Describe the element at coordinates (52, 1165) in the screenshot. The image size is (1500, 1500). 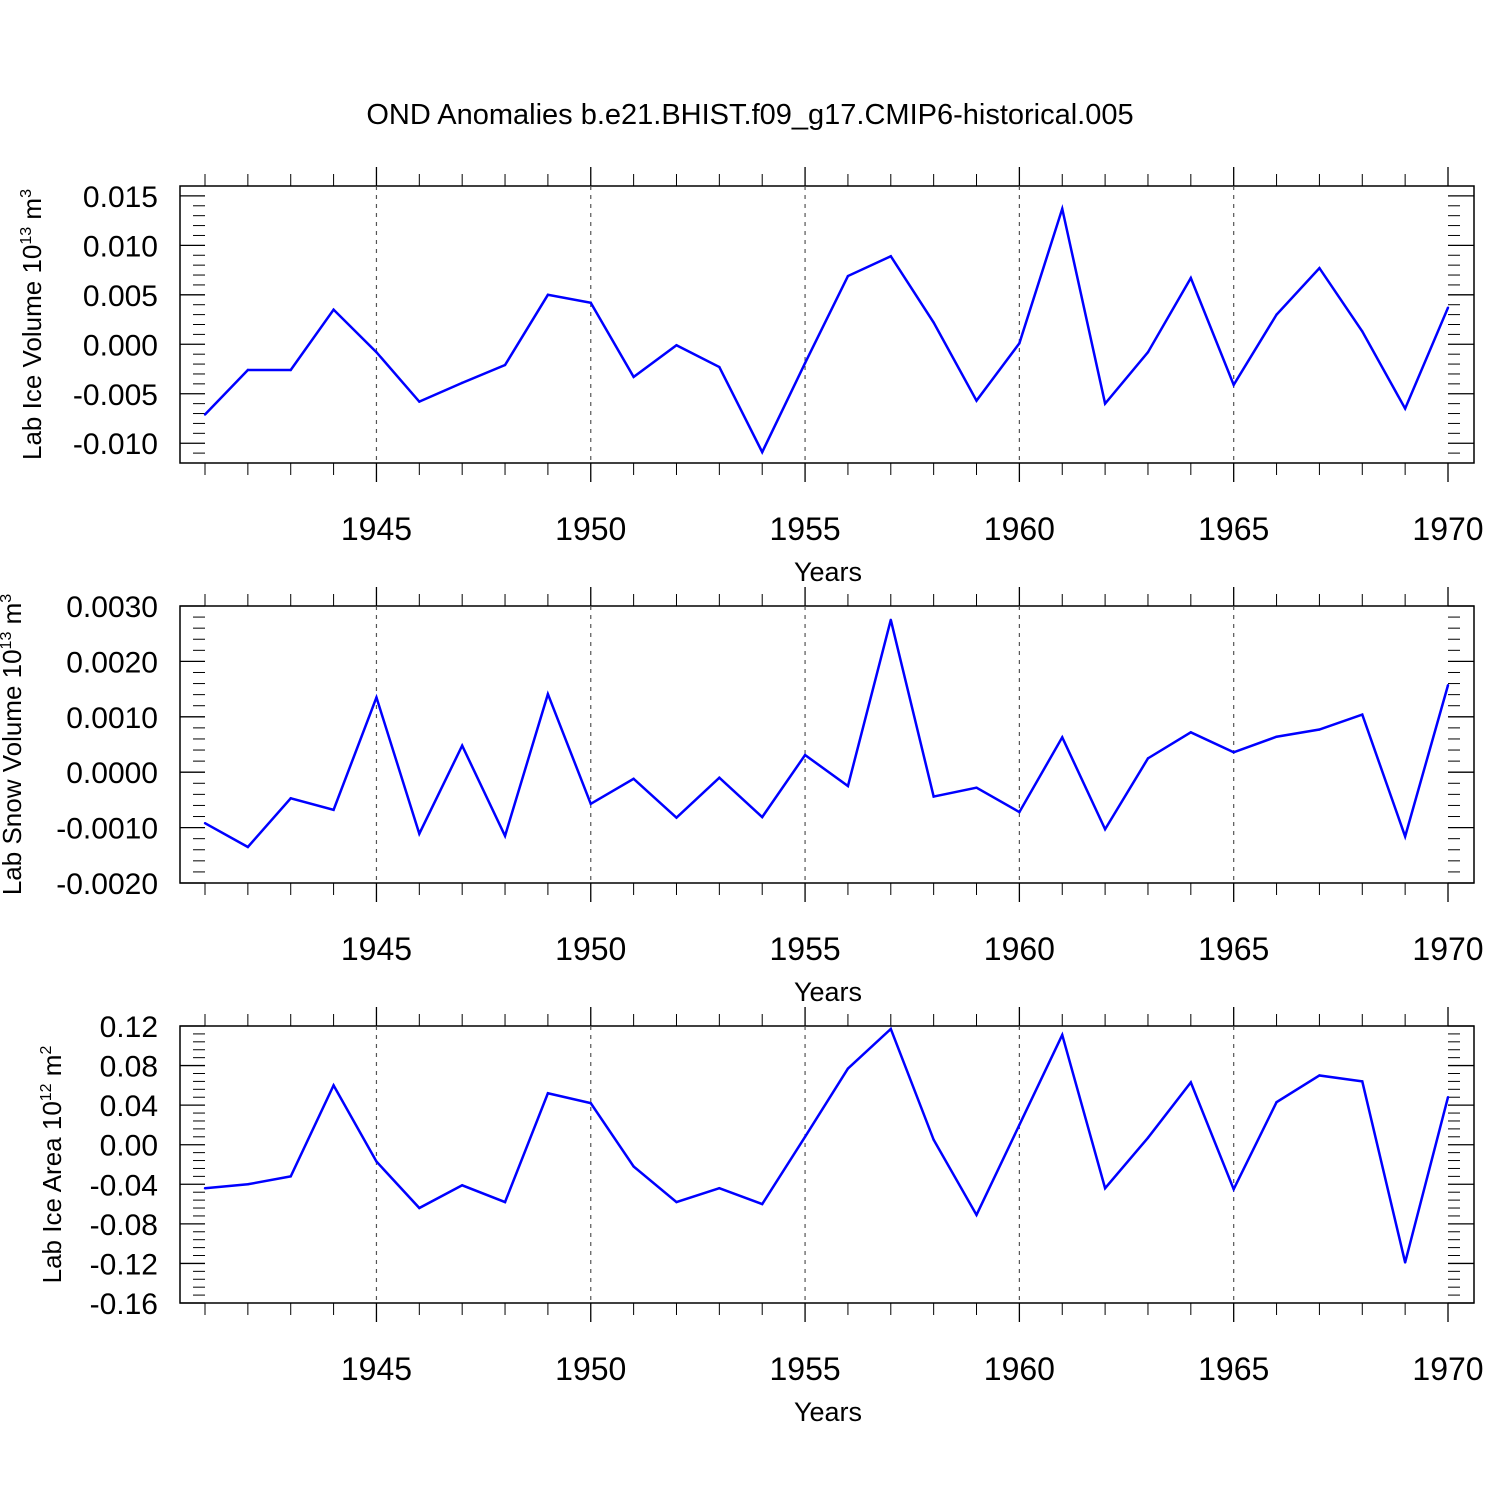
I see `y-axis-label: Lab Ice Area 1012 m2` at that location.